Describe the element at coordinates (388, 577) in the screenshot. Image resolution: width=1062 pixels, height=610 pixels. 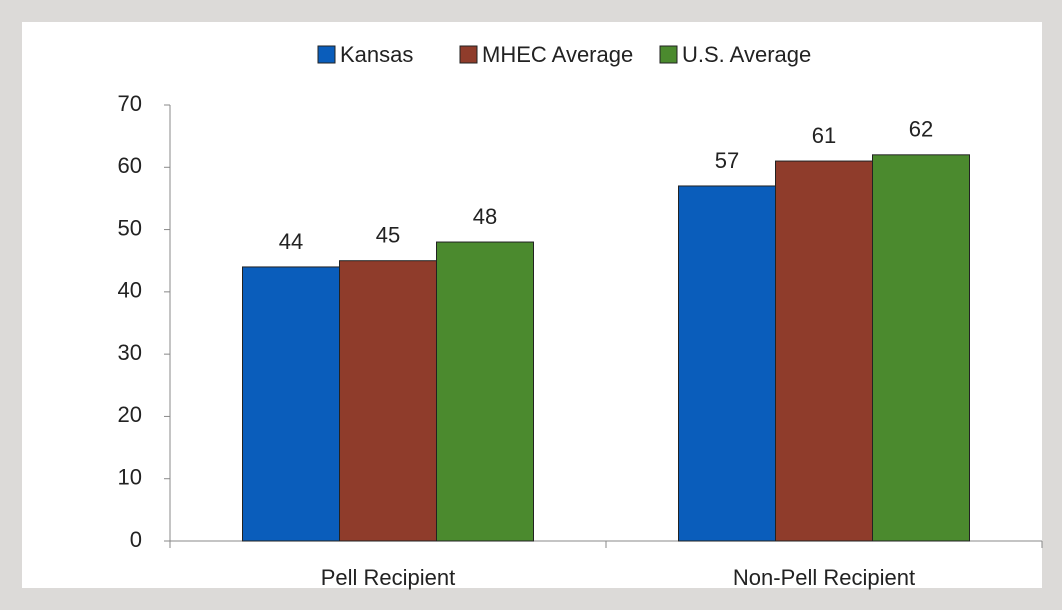
I see `x-tick-label: Pell Recipient` at that location.